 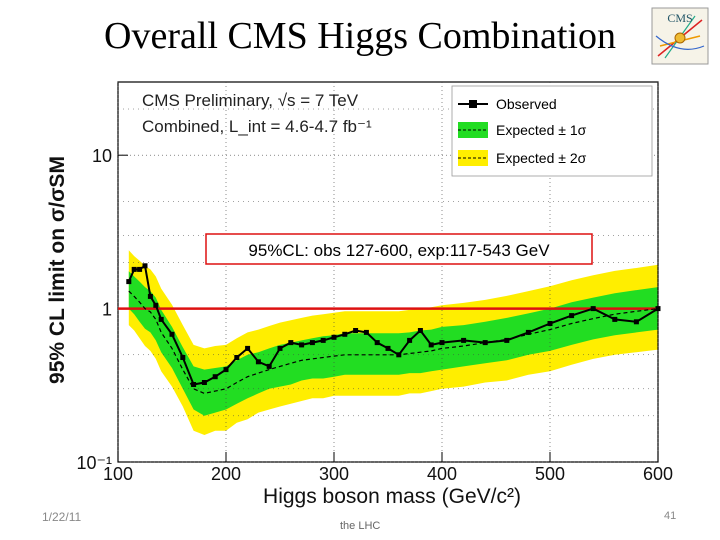 I want to click on annotation-text: 95%CL: obs 127-600, exp:117-543 GeV, so click(x=399, y=250).